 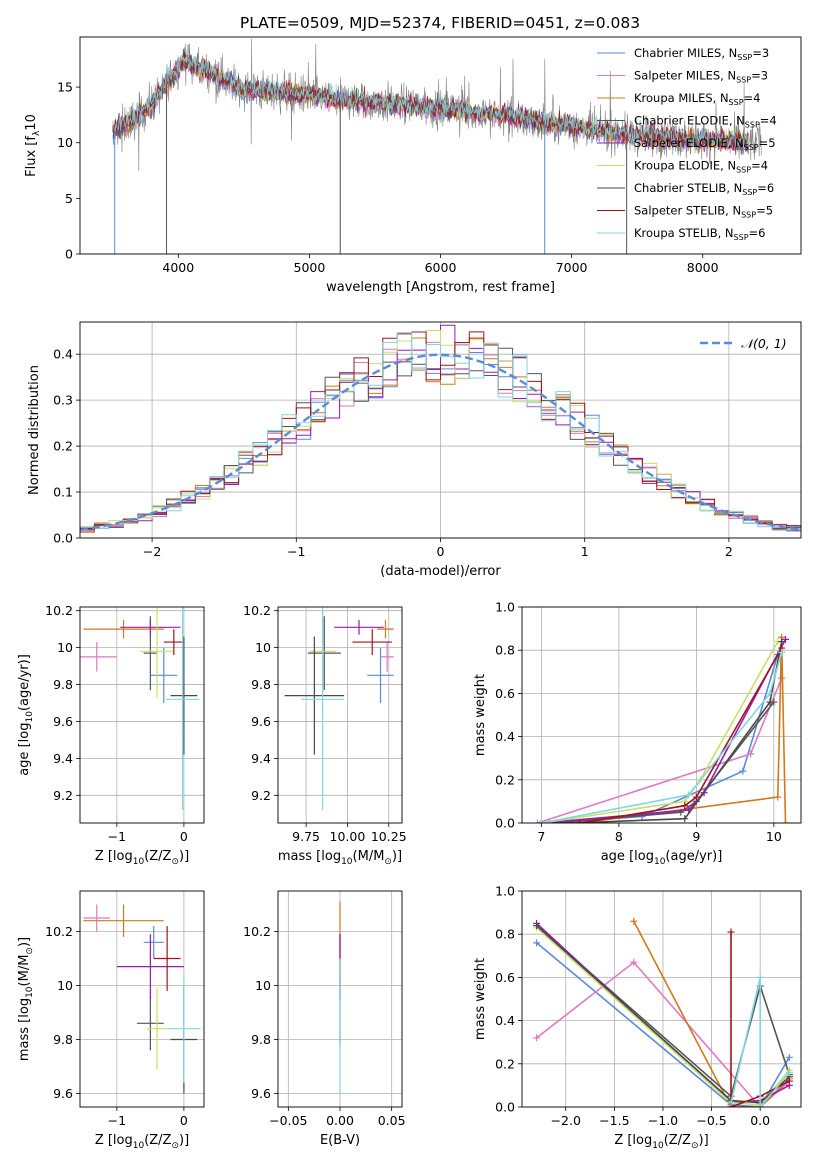 I want to click on x-axis-label: age [log10(age/yr)], so click(x=662, y=858).